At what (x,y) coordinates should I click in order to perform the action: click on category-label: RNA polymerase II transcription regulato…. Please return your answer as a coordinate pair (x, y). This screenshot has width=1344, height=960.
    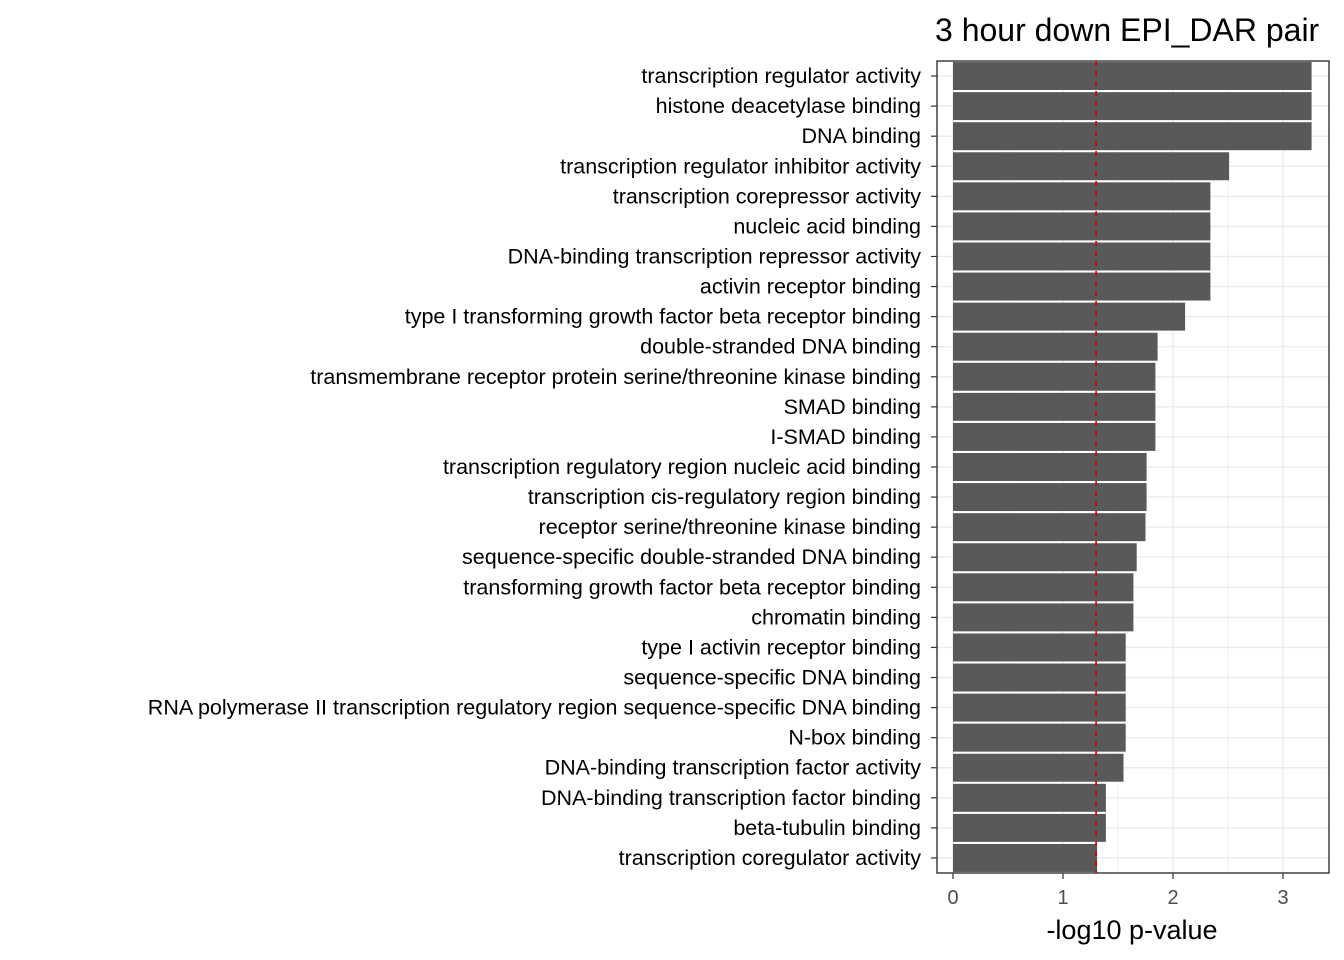
    Looking at the image, I should click on (534, 708).